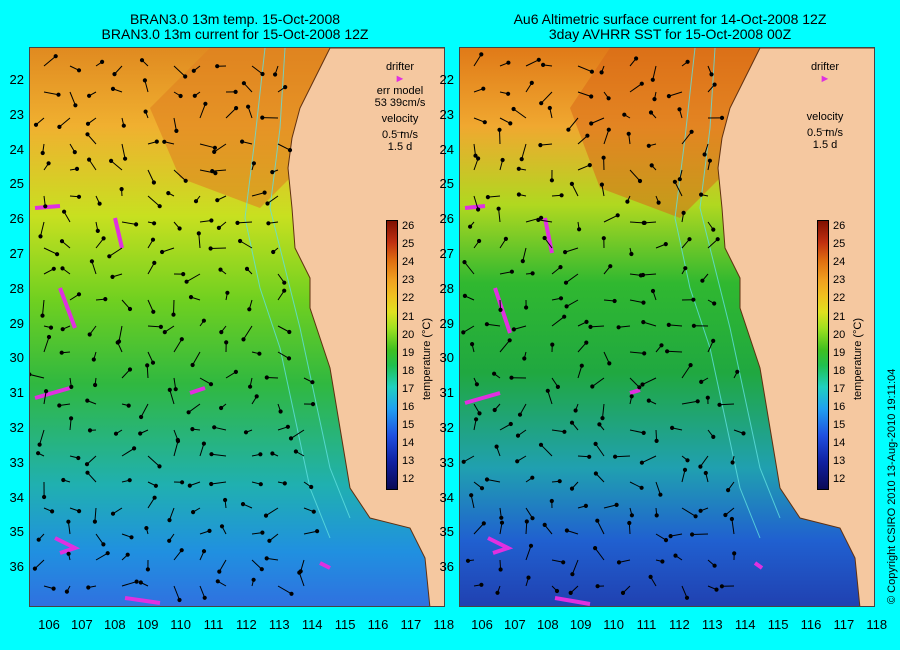 The width and height of the screenshot is (900, 650). I want to click on colorbar-tick: 18, so click(408, 370).